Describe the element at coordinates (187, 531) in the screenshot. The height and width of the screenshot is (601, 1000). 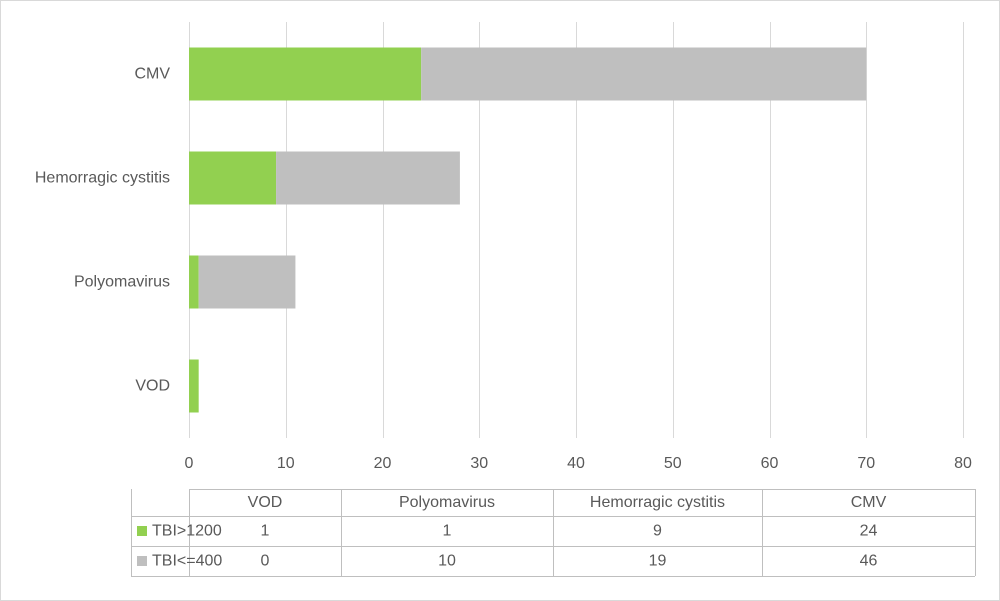
I see `legend-key-label: TBI>1200` at that location.